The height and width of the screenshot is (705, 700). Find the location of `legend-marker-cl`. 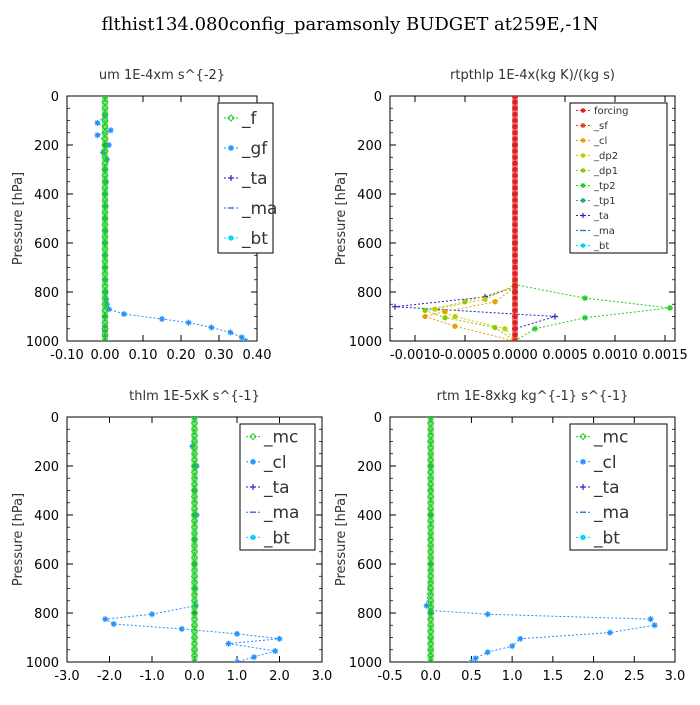

legend-marker-cl is located at coordinates (583, 140).